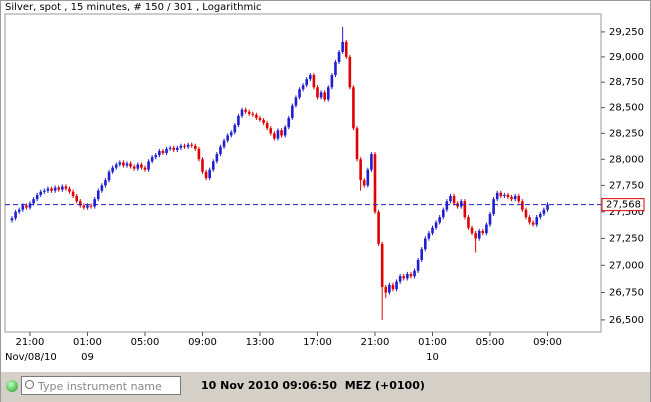  Describe the element at coordinates (626, 212) in the screenshot. I see `y-tick-label: 27,500` at that location.